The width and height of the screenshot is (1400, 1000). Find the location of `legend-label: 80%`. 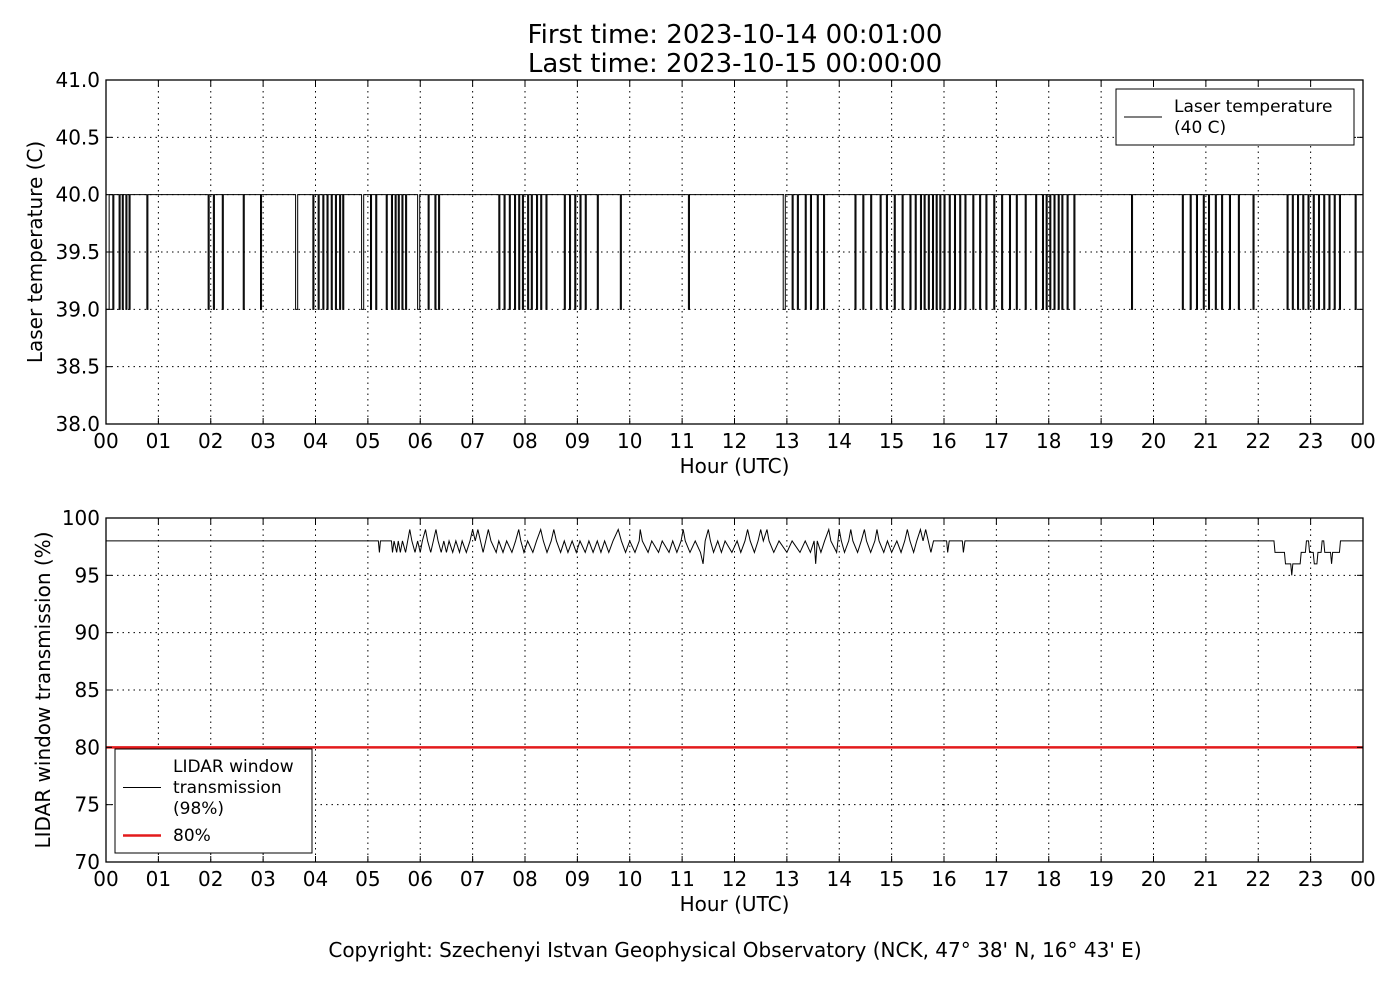

legend-label: 80% is located at coordinates (192, 836).